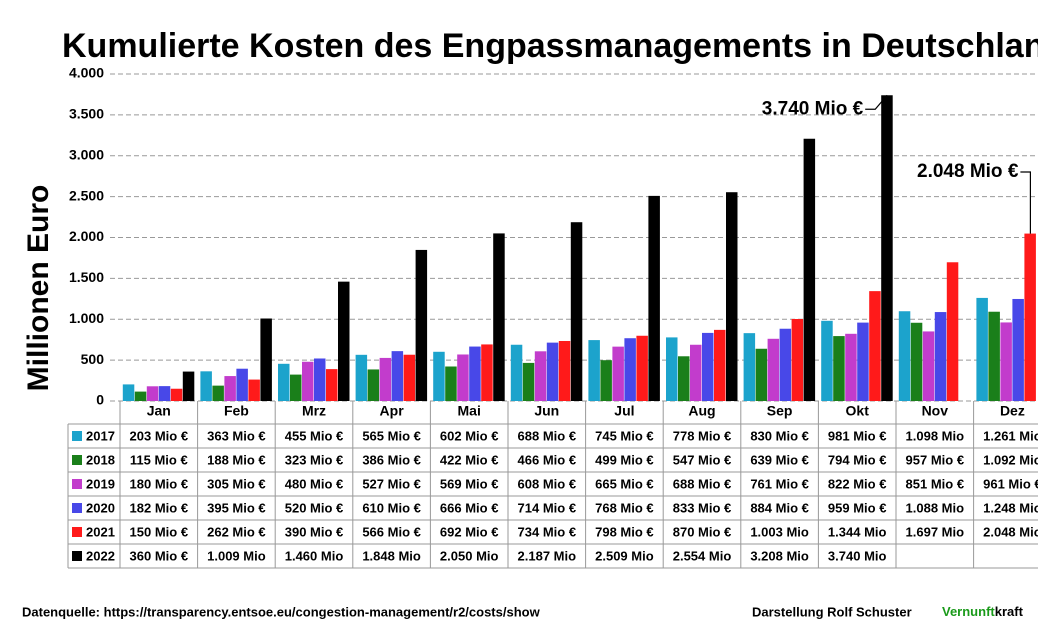  I want to click on x-tick-label: Mai, so click(469, 411).